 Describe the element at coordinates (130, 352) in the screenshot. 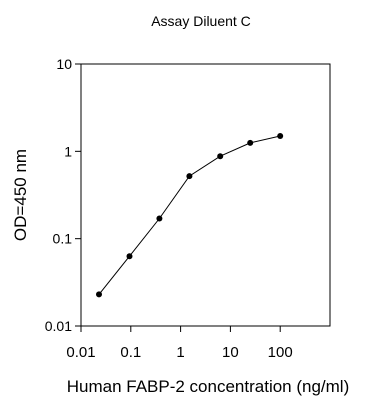

I see `x-tick-label: 0.1` at that location.